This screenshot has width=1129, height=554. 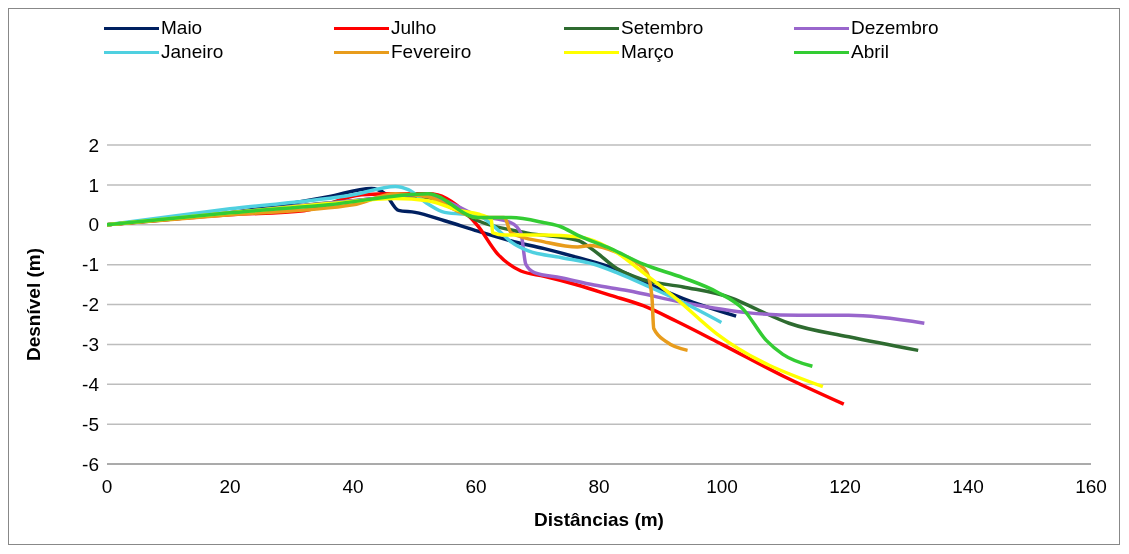 What do you see at coordinates (93, 225) in the screenshot?
I see `y-tick-label: 0` at bounding box center [93, 225].